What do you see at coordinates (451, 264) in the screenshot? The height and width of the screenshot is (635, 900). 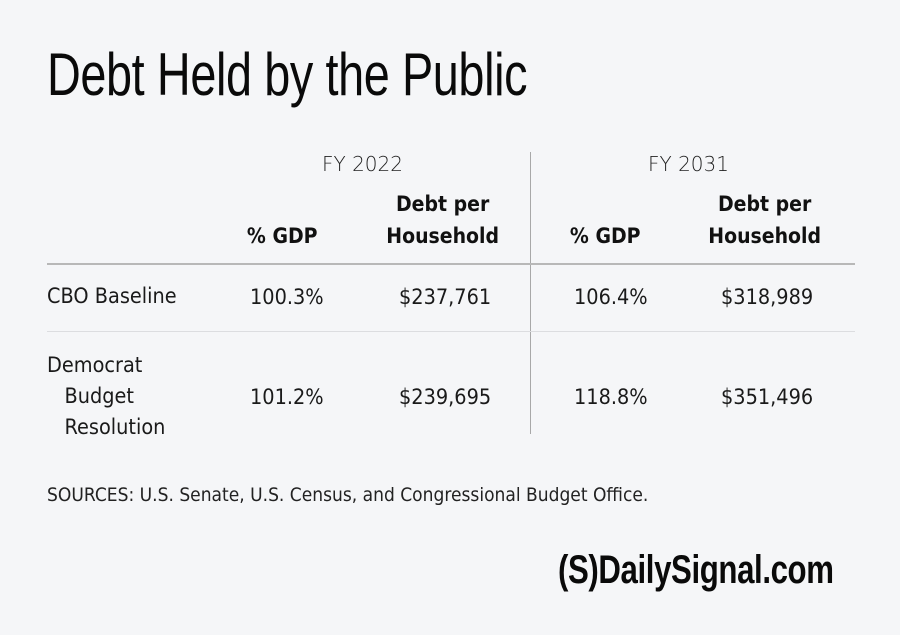 I see `header-rule` at bounding box center [451, 264].